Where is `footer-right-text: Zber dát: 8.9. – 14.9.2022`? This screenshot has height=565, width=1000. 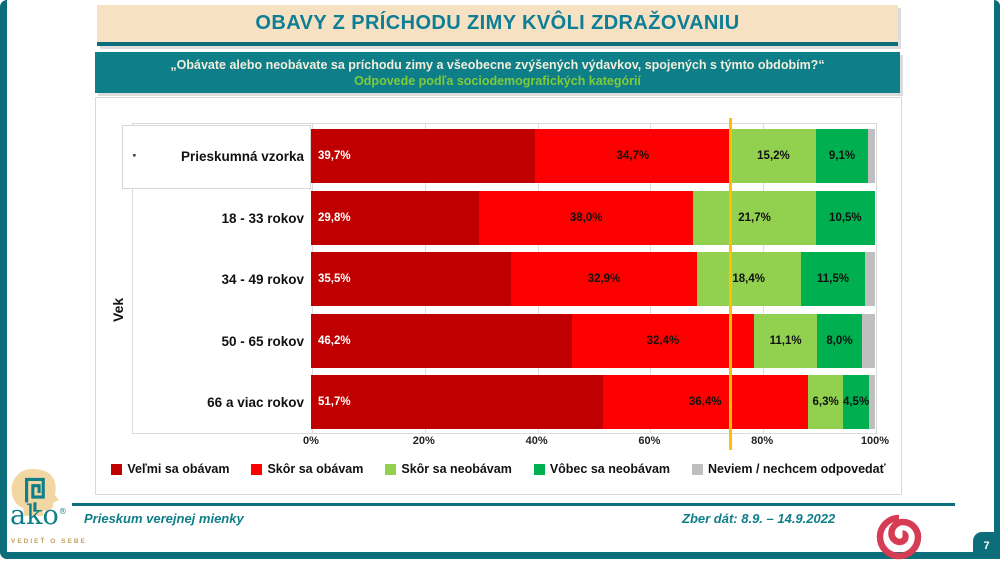 footer-right-text: Zber dát: 8.9. – 14.9.2022 is located at coordinates (759, 518).